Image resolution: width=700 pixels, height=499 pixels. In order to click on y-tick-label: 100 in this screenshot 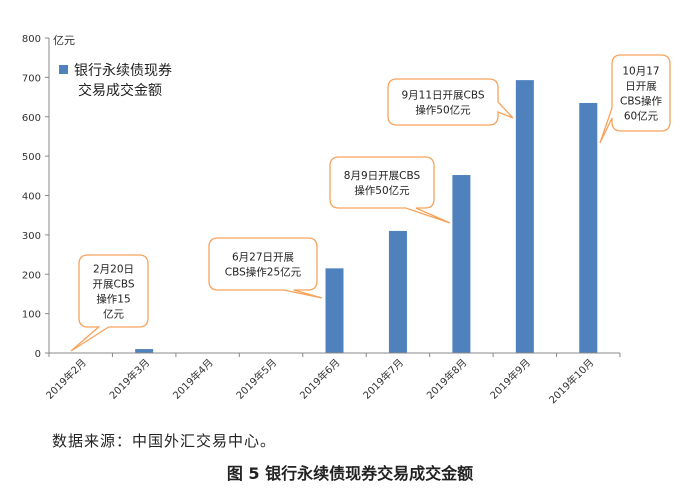, I will do `click(31, 315)`.